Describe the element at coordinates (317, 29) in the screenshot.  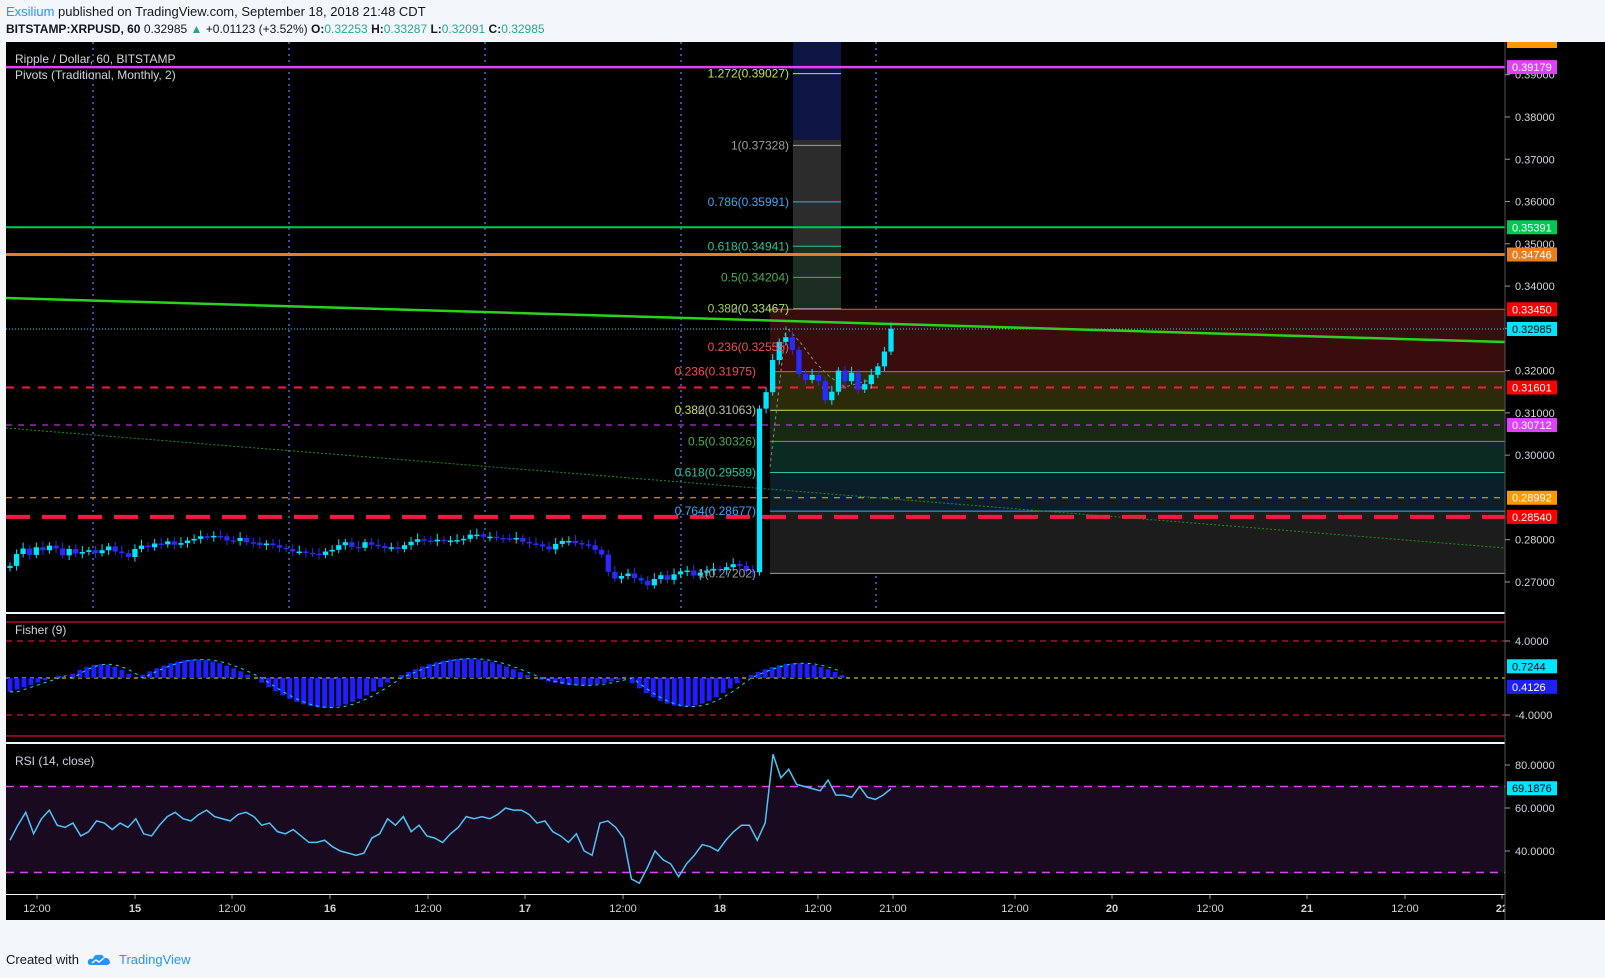
I see `open-label: O:` at that location.